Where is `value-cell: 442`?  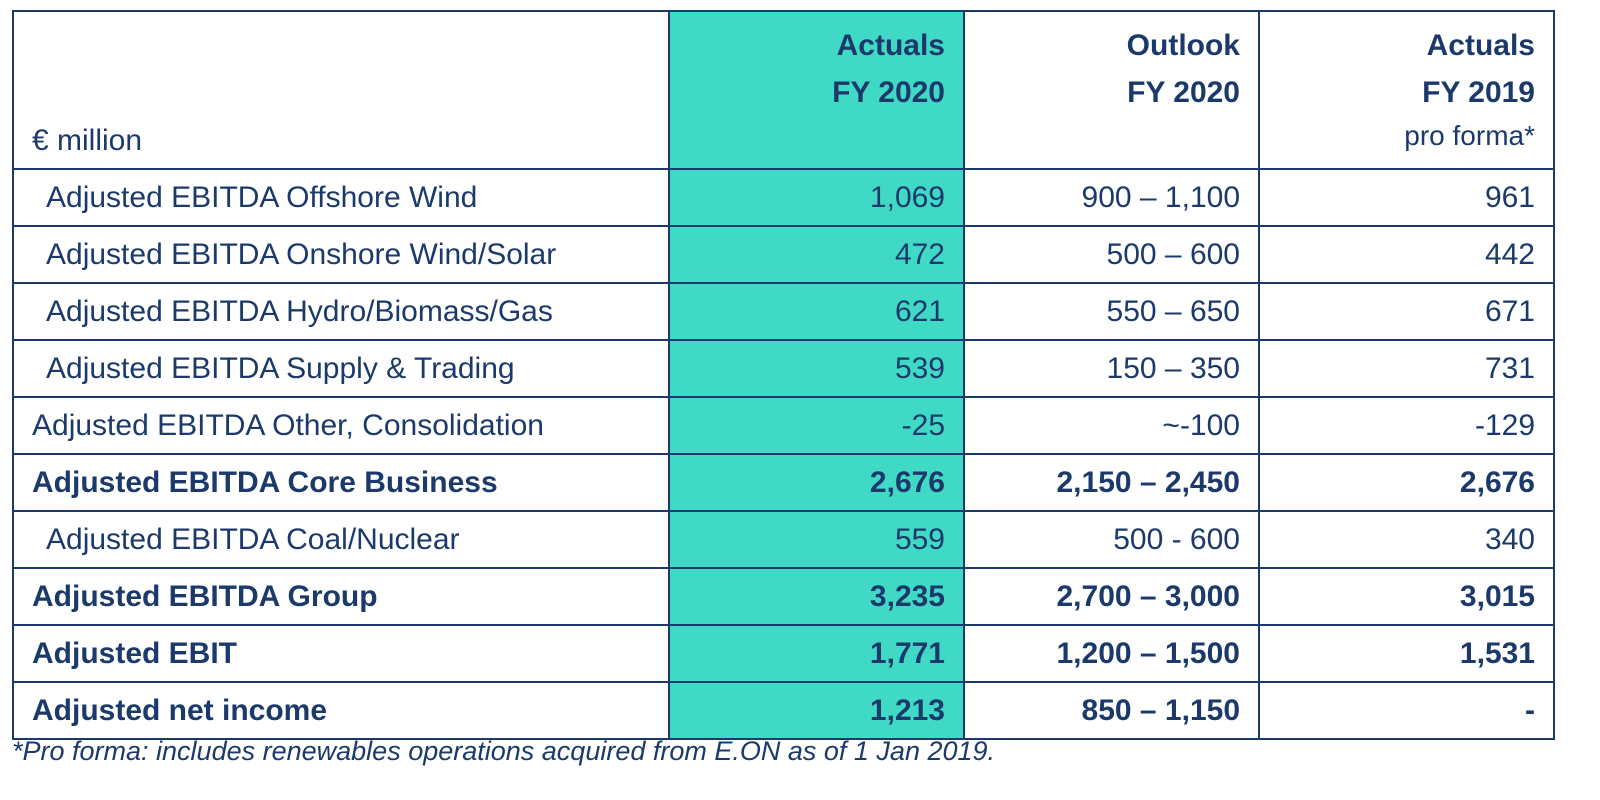
value-cell: 442 is located at coordinates (1406, 254).